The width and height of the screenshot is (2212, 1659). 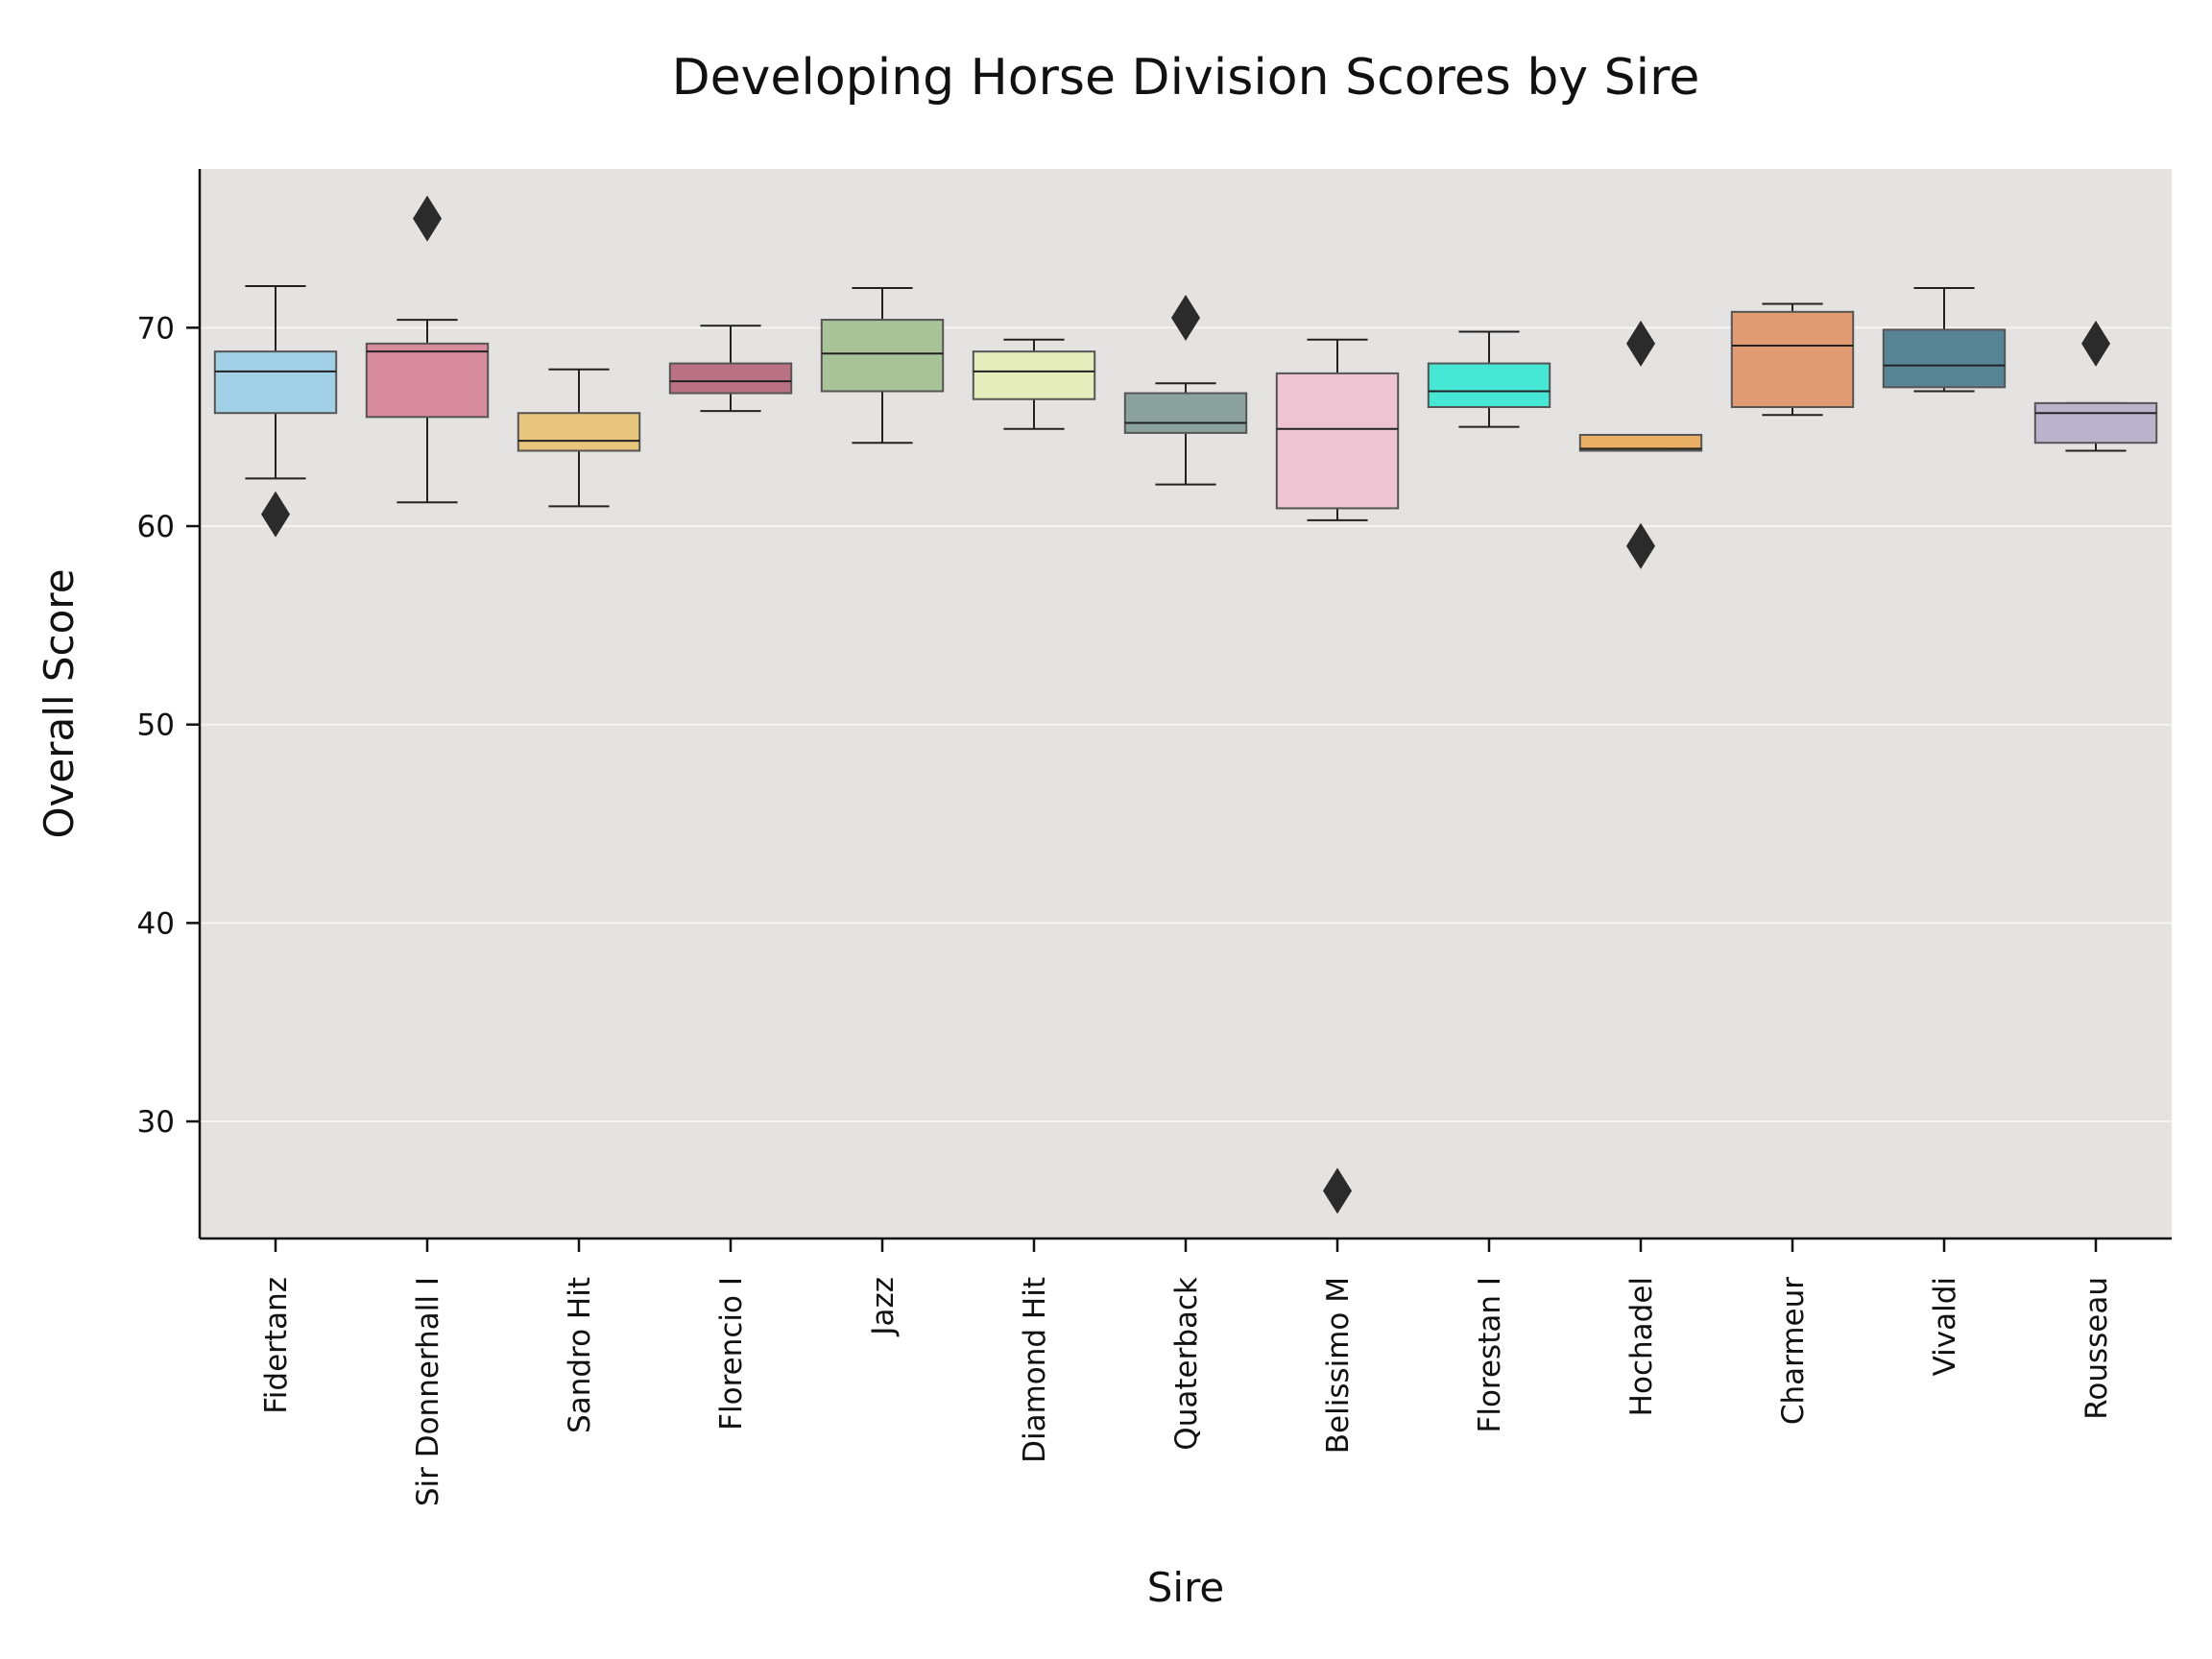 What do you see at coordinates (883, 1307) in the screenshot?
I see `x-tick-label: Jazz` at bounding box center [883, 1307].